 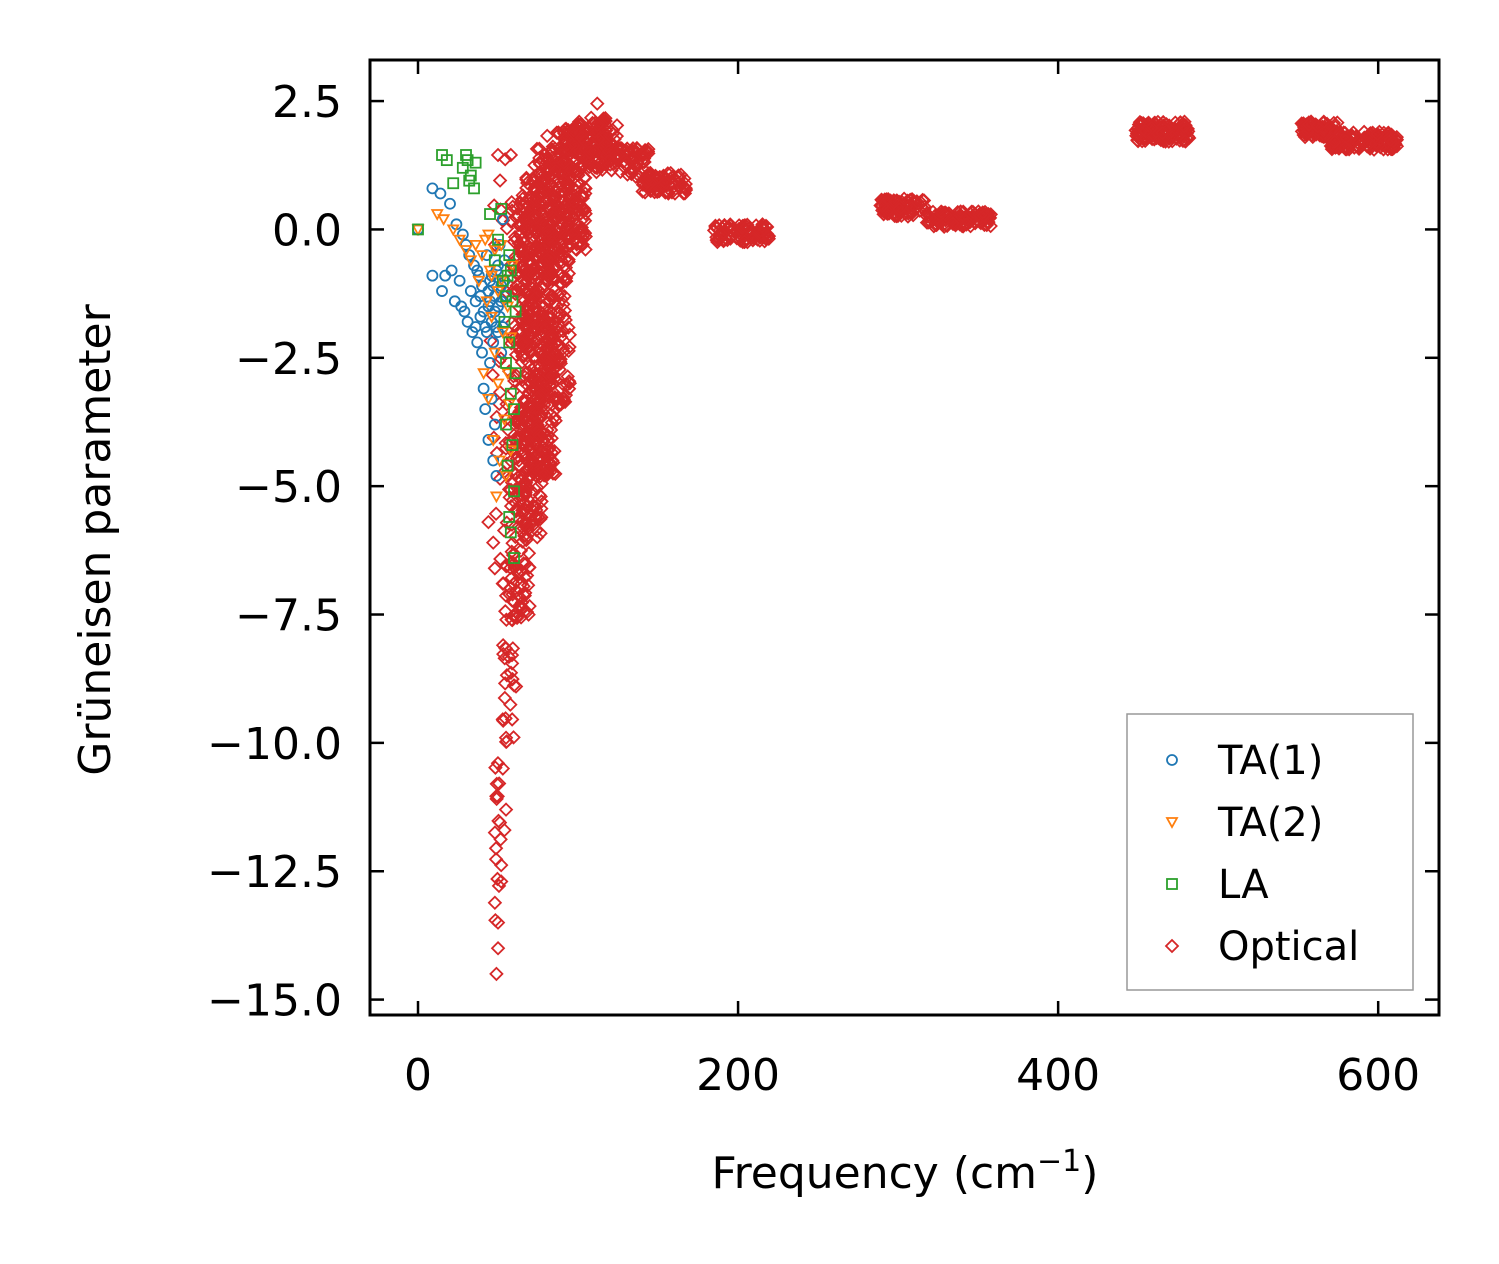 What do you see at coordinates (418, 1075) in the screenshot?
I see `x-tick-label: 0` at bounding box center [418, 1075].